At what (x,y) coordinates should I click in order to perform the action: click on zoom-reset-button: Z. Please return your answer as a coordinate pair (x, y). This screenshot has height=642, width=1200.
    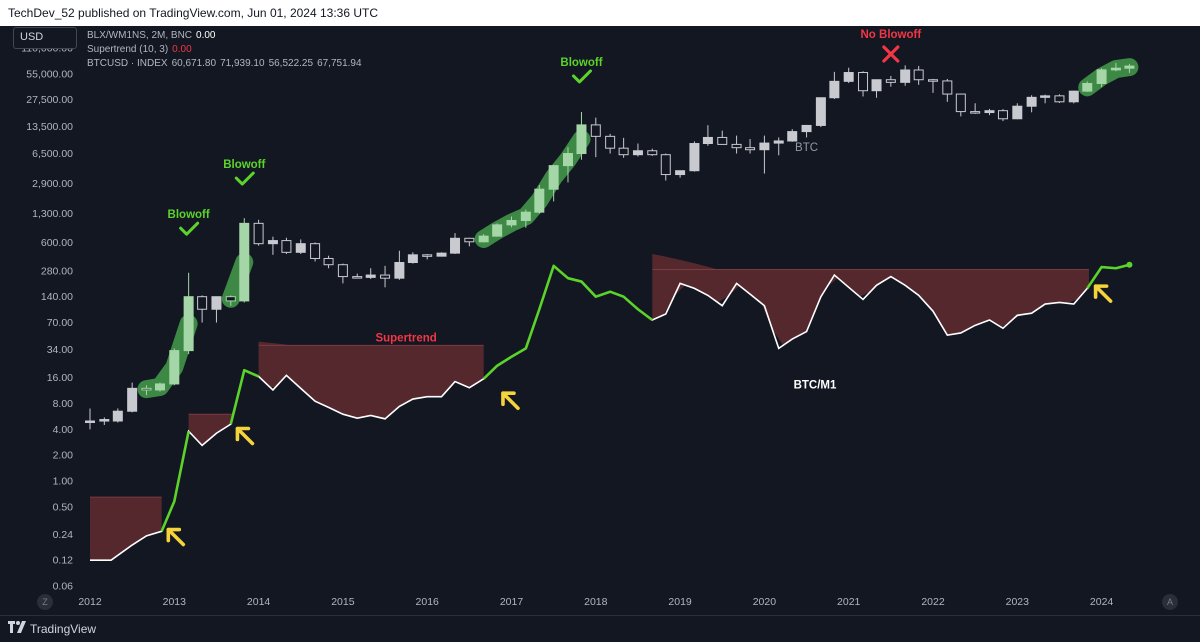
    Looking at the image, I should click on (45, 602).